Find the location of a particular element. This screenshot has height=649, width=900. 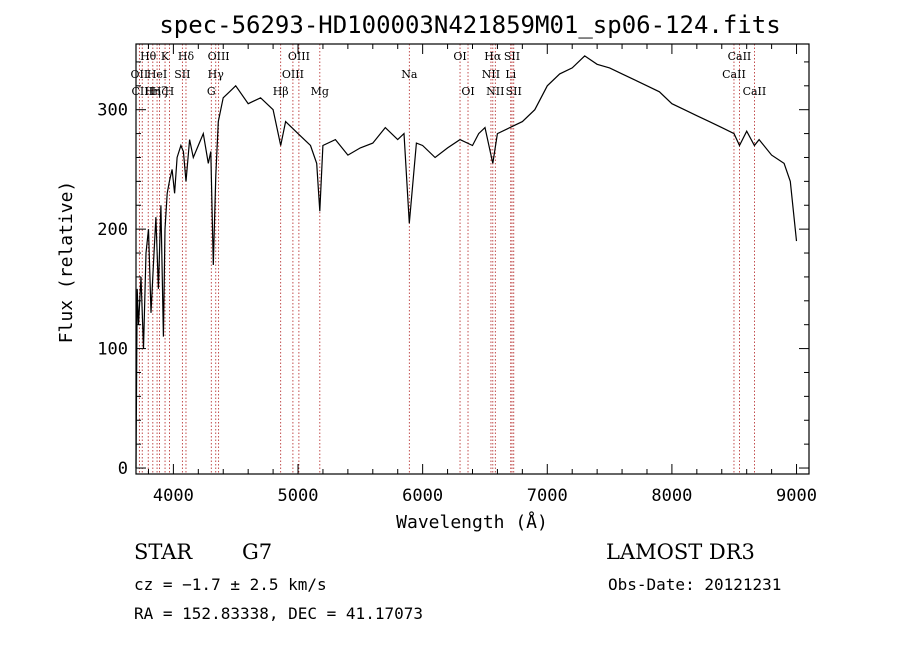

line-label-10: G is located at coordinates (211, 91).